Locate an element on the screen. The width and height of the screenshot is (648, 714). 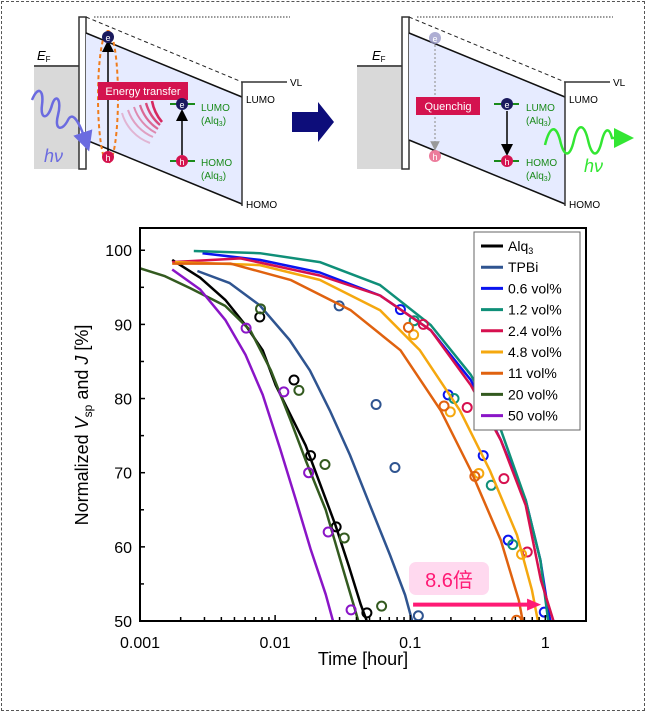
electron-symbol: e is located at coordinates (107, 38).